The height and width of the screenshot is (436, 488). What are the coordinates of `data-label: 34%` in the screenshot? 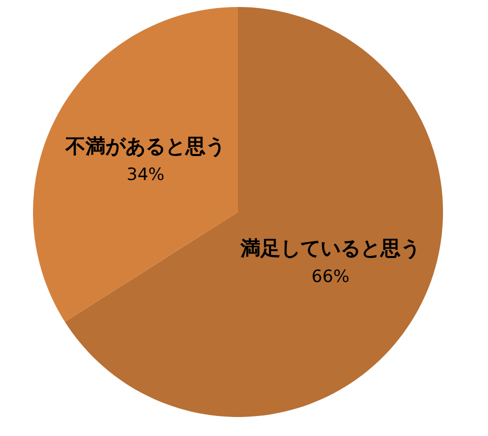 It's located at (145, 175).